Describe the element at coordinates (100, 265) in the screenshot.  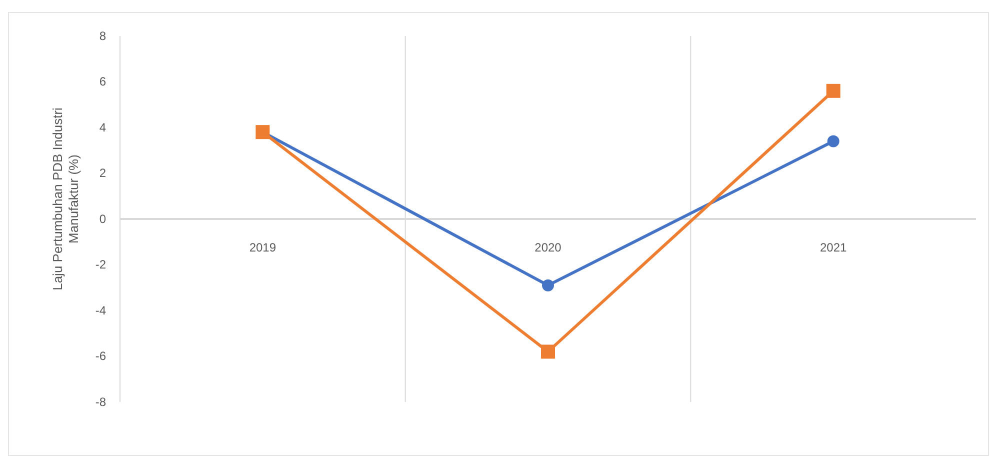
I see `y-tick-label: -2` at that location.